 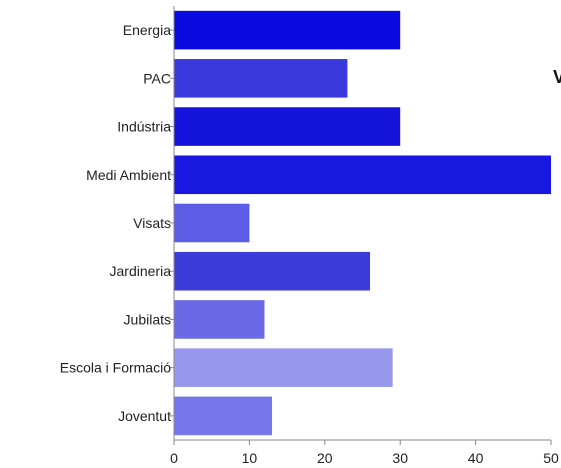 I want to click on category-label-8: Joventut, so click(x=144, y=416).